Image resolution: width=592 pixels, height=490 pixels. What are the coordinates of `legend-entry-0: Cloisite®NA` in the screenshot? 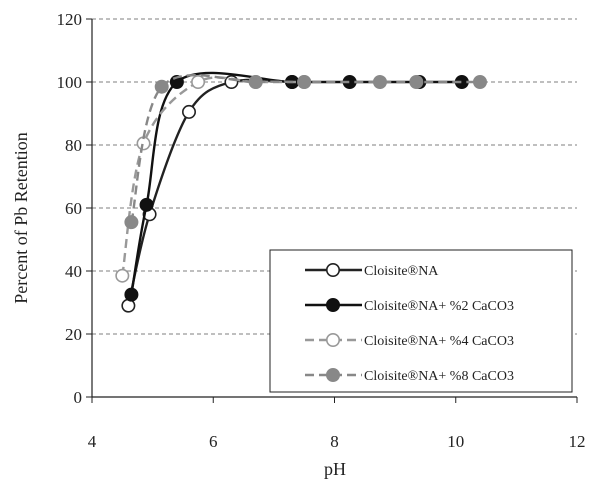 It's located at (372, 270).